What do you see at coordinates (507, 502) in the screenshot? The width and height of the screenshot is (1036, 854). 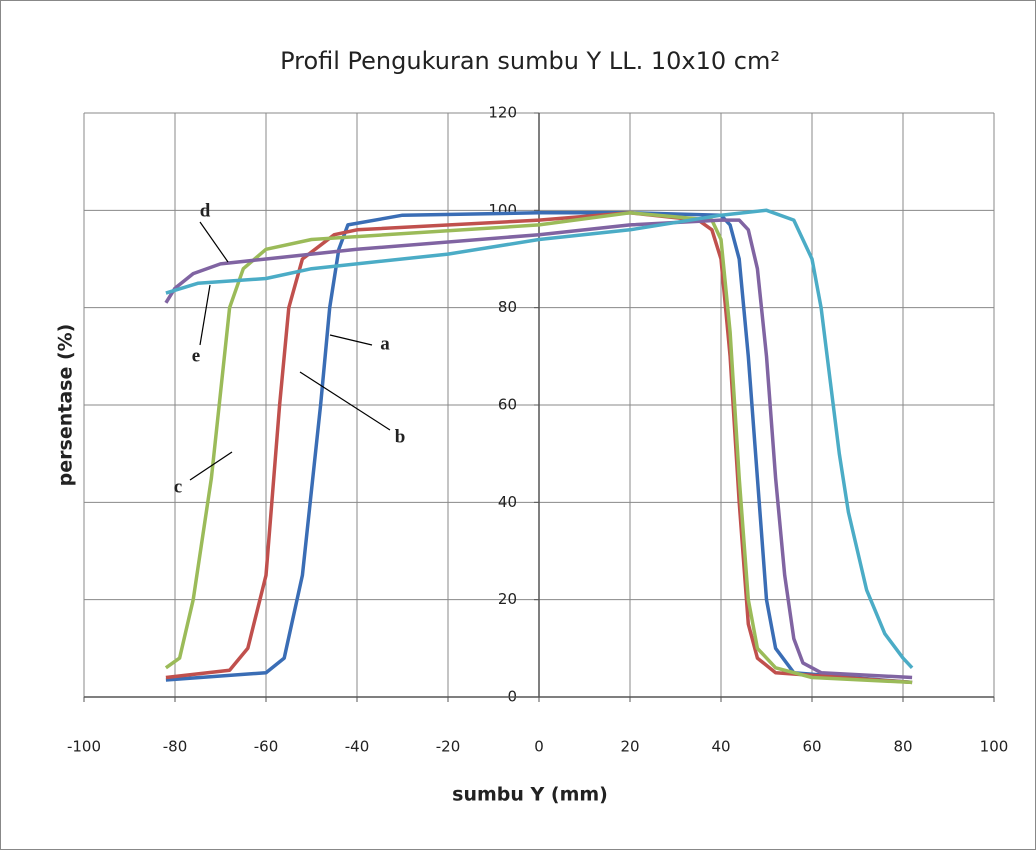 I see `y-tick-label: 40` at bounding box center [507, 502].